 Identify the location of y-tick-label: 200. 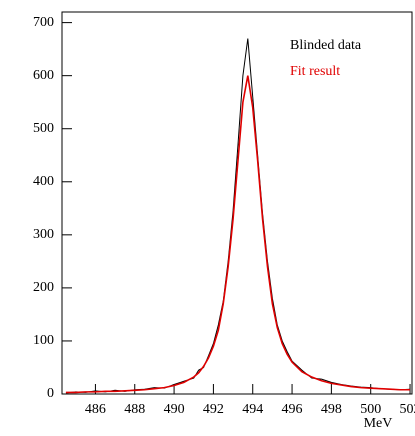
(43, 287).